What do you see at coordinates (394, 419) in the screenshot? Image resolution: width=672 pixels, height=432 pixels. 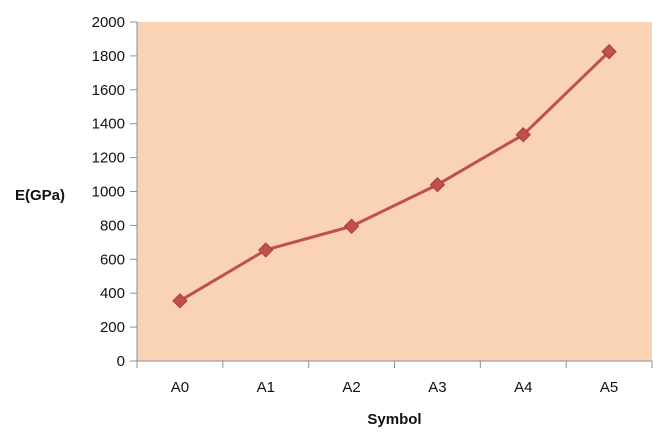 I see `x-axis-title: Symbol` at bounding box center [394, 419].